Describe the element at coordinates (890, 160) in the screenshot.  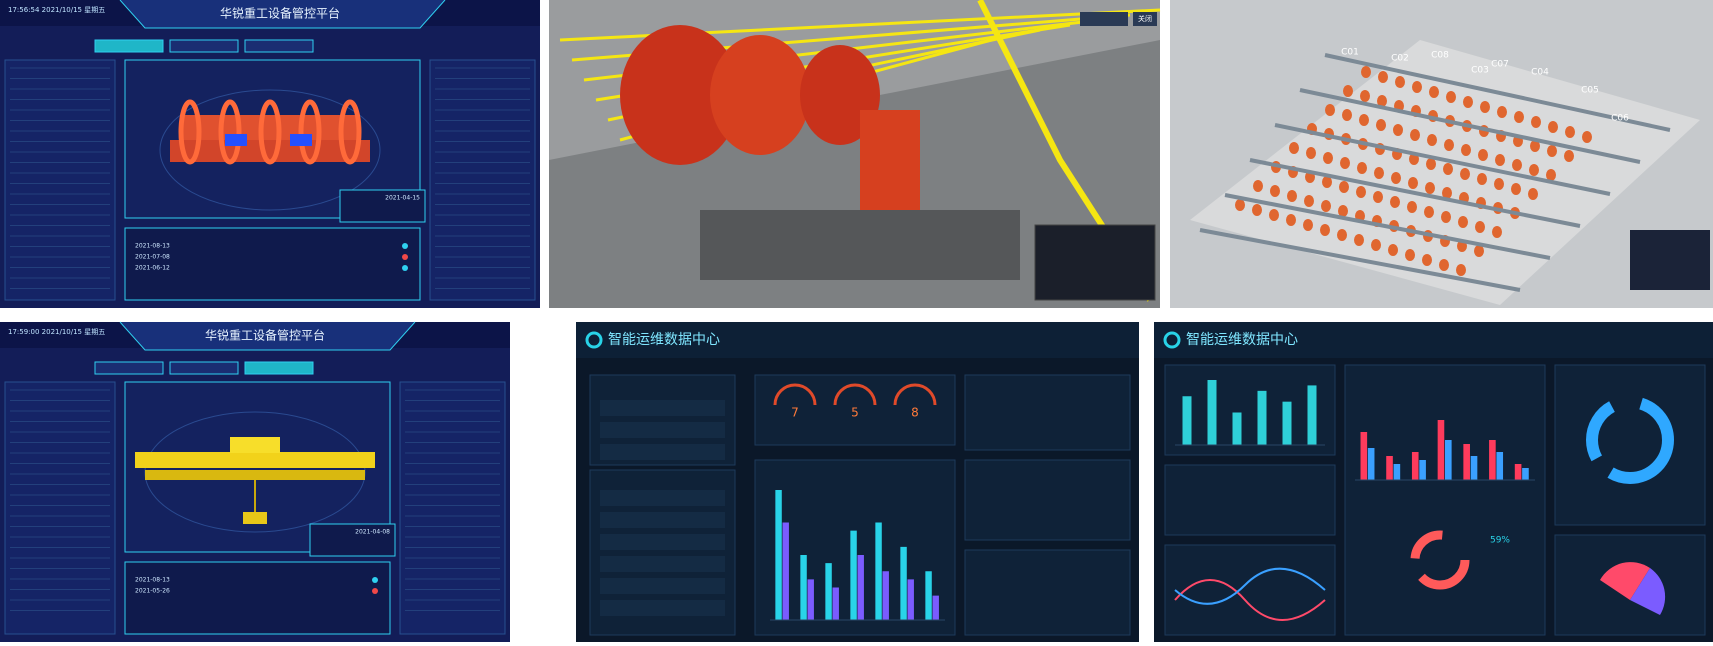
I see `machine-arm` at that location.